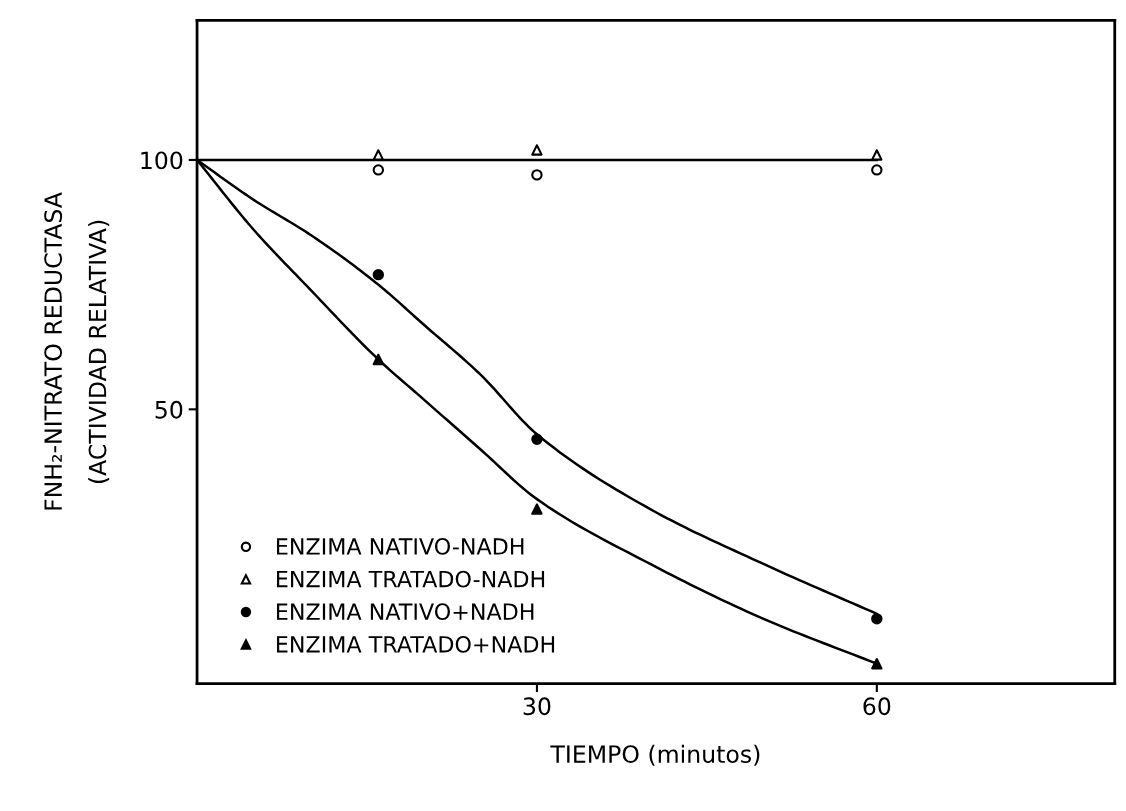  Describe the element at coordinates (400, 546) in the screenshot. I see `legend-label: ENZIMA NATIVO-NADH` at that location.